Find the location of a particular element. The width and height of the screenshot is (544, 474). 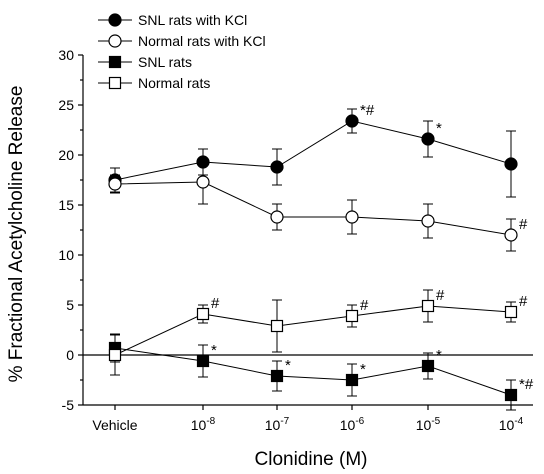

y-tick-label: 5 is located at coordinates (70, 305).